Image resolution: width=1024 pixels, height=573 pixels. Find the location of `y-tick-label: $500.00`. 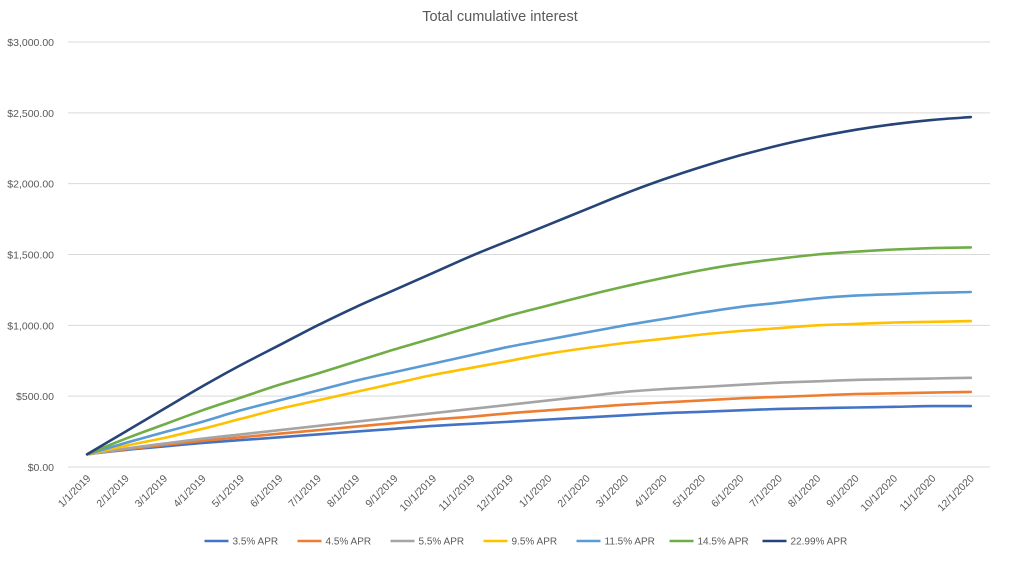

y-tick-label: $500.00 is located at coordinates (35, 397).